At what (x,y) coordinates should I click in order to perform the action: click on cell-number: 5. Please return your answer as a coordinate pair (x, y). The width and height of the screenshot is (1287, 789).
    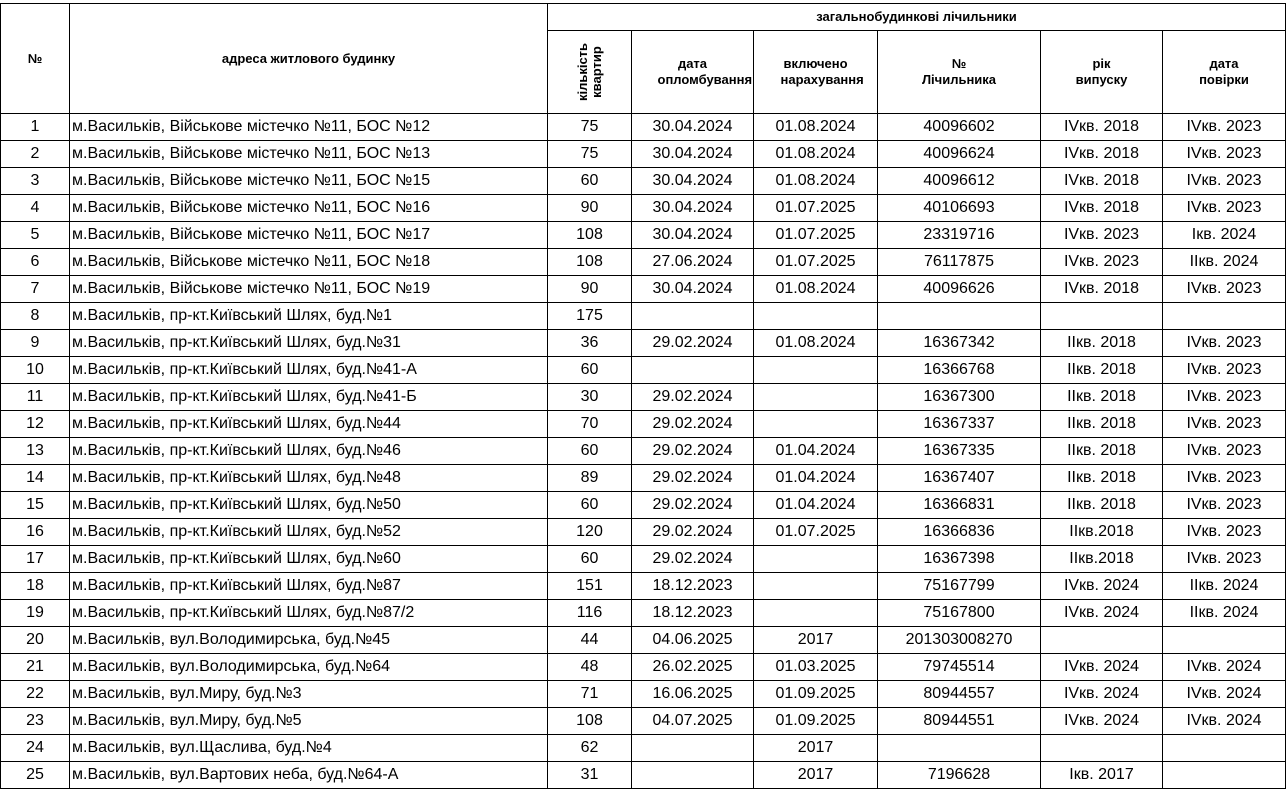
    Looking at the image, I should click on (35, 235).